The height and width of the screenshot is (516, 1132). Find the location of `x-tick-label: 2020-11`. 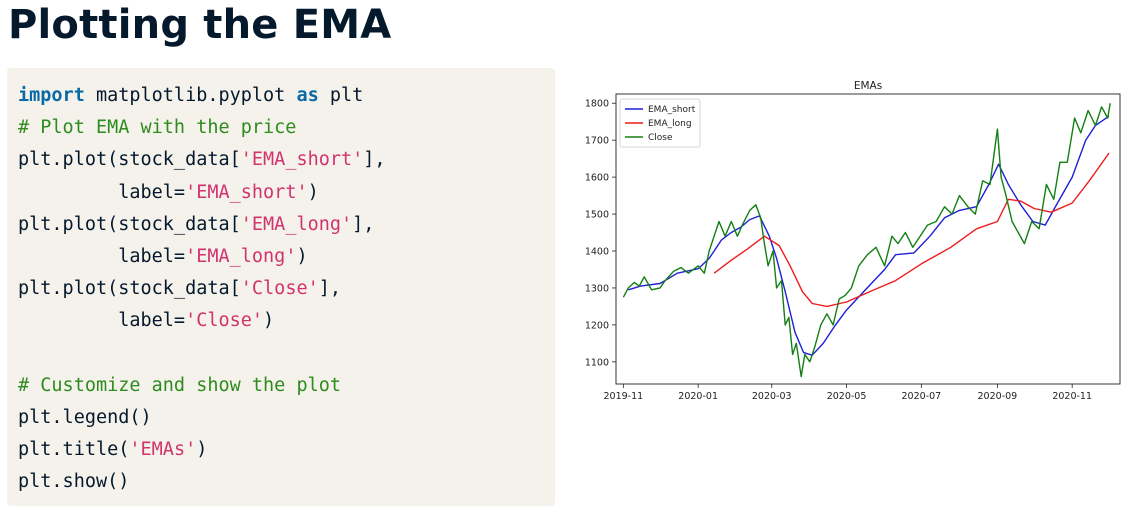

x-tick-label: 2020-11 is located at coordinates (1072, 396).